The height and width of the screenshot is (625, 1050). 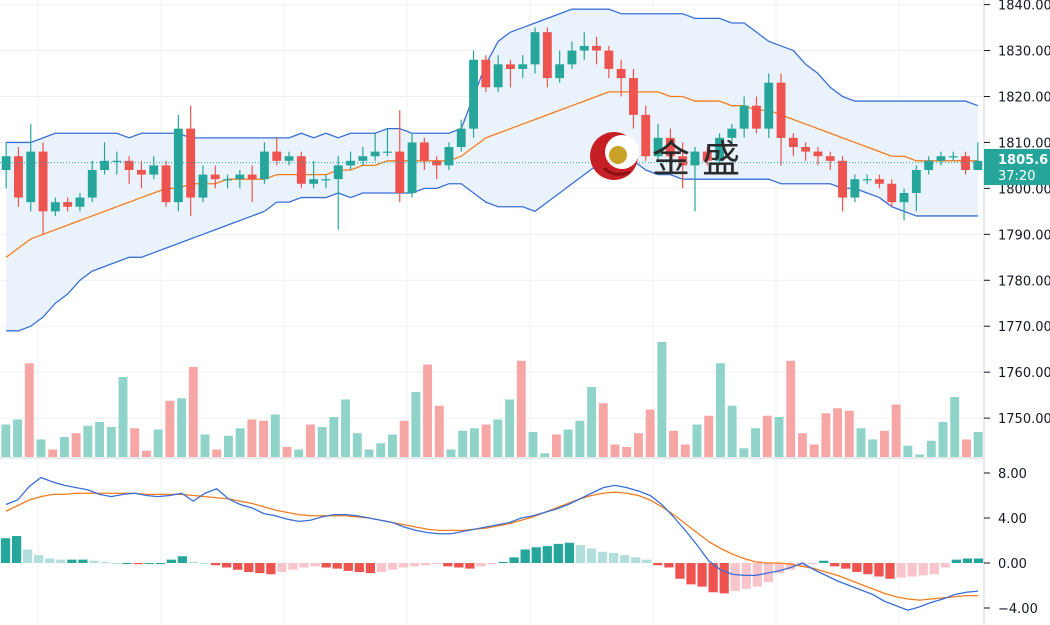 I want to click on price-tick-label: 1820.00, so click(x=1024, y=97).